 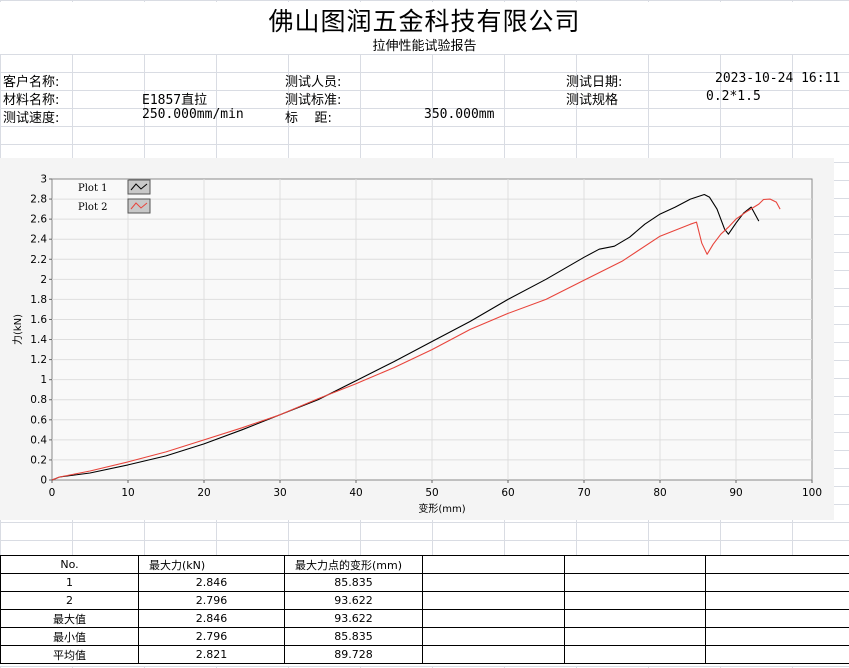 I want to click on gauge-value: 350.000mm, so click(x=459, y=114).